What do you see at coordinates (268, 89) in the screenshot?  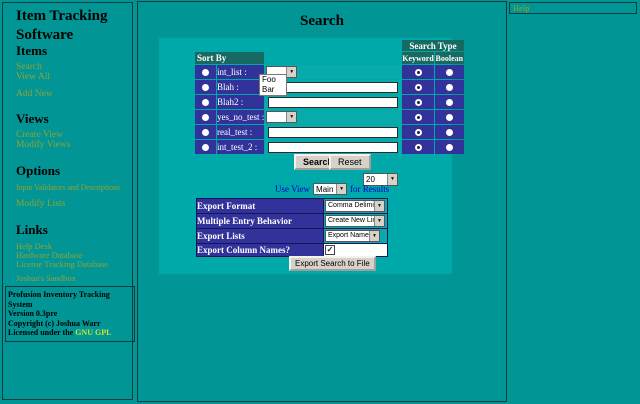 I see `dropdown-option-bar: Bar` at bounding box center [268, 89].